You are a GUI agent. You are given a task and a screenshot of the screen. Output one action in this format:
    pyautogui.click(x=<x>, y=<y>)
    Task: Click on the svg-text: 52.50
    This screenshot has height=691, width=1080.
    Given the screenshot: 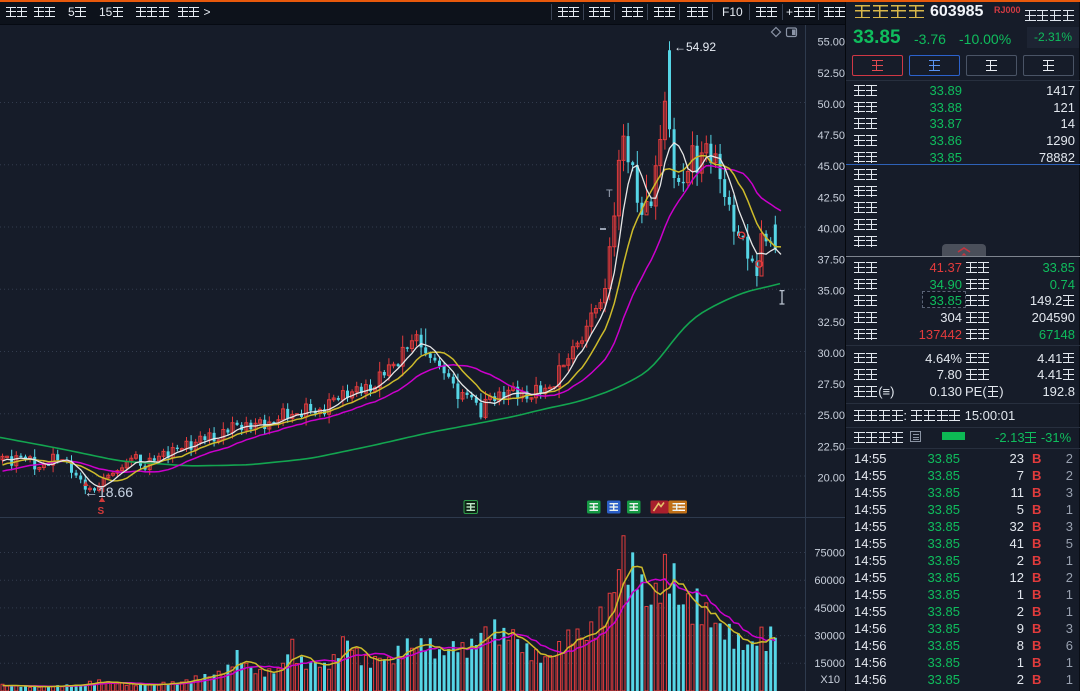 What is the action you would take?
    pyautogui.click(x=831, y=74)
    